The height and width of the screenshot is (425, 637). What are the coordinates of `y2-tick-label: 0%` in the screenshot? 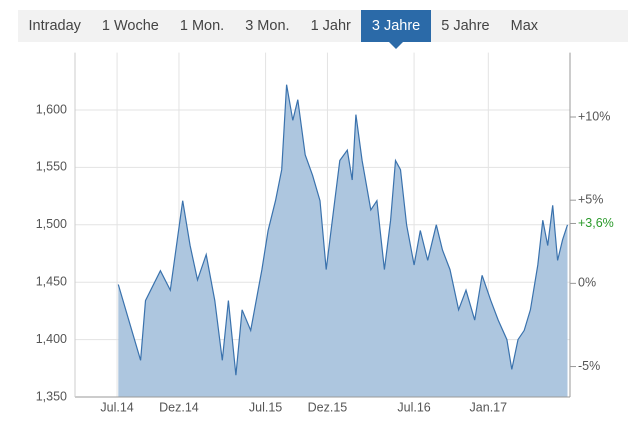 It's located at (587, 283).